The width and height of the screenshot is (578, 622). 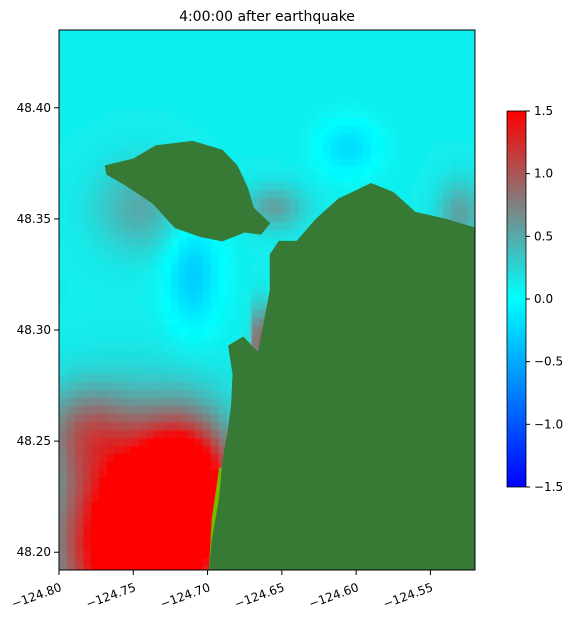 I want to click on x-tick-label: −124.75, so click(x=111, y=595).